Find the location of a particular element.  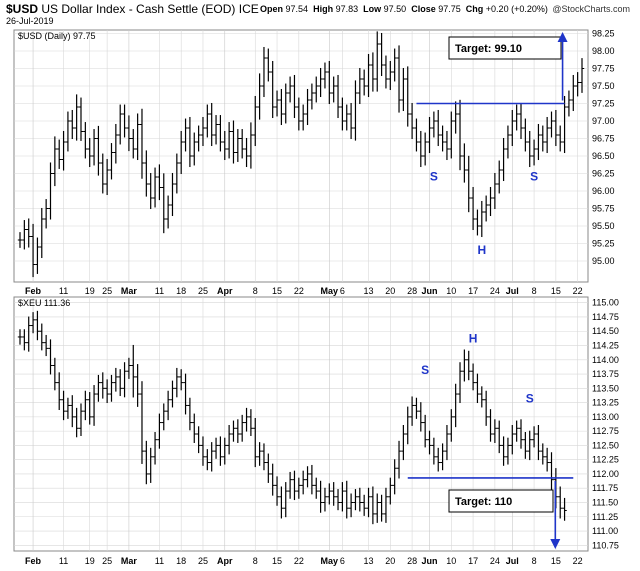

y-tick-label: 96.00 is located at coordinates (603, 191).